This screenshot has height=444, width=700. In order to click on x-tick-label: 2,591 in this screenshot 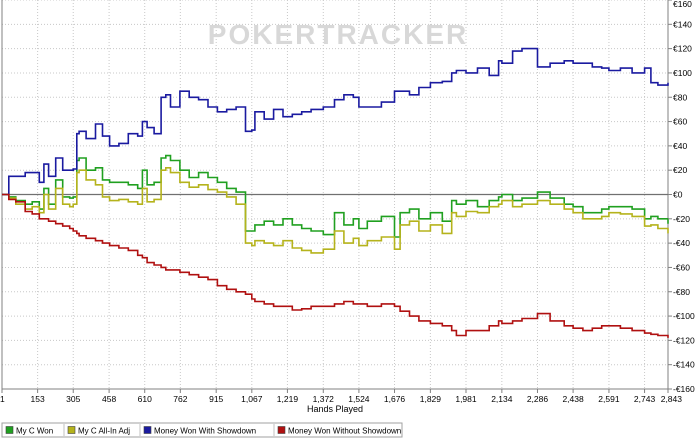, I will do `click(609, 399)`.